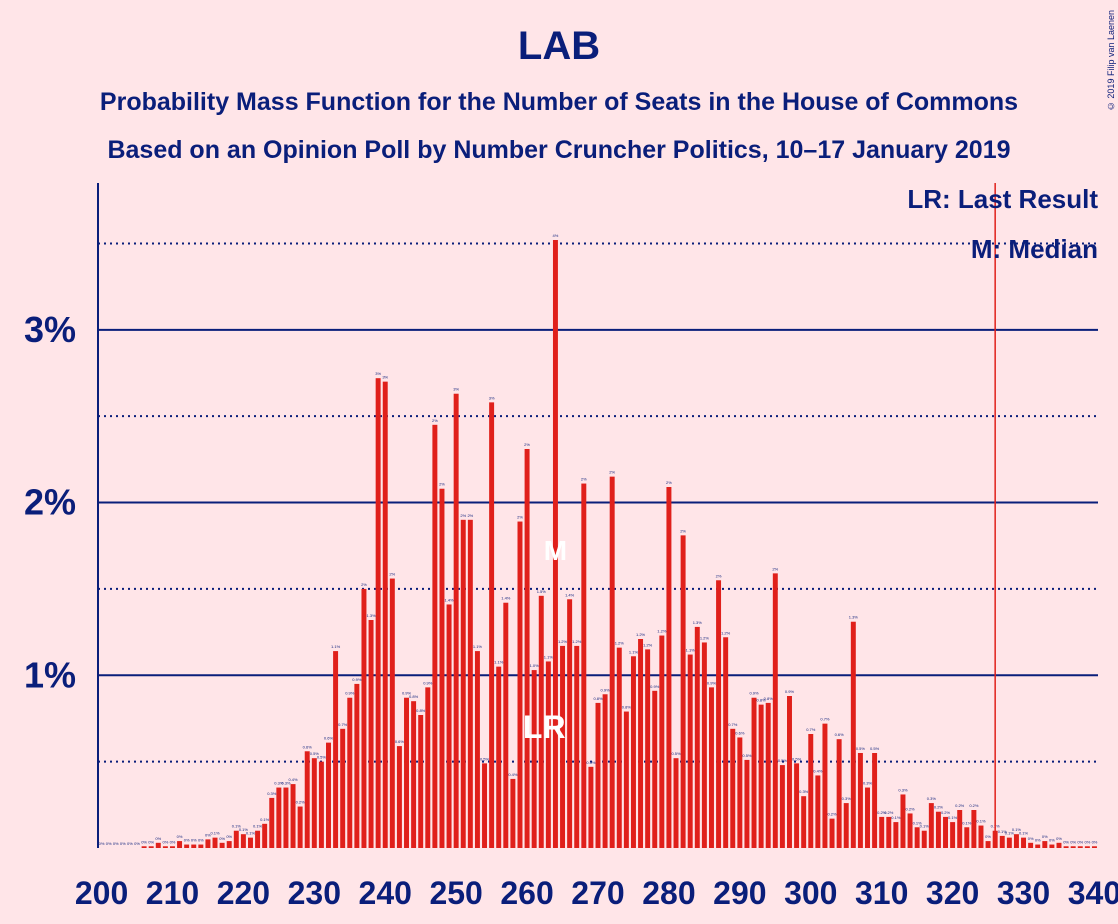  What do you see at coordinates (668, 893) in the screenshot?
I see `x-tick-label: 280` at bounding box center [668, 893].